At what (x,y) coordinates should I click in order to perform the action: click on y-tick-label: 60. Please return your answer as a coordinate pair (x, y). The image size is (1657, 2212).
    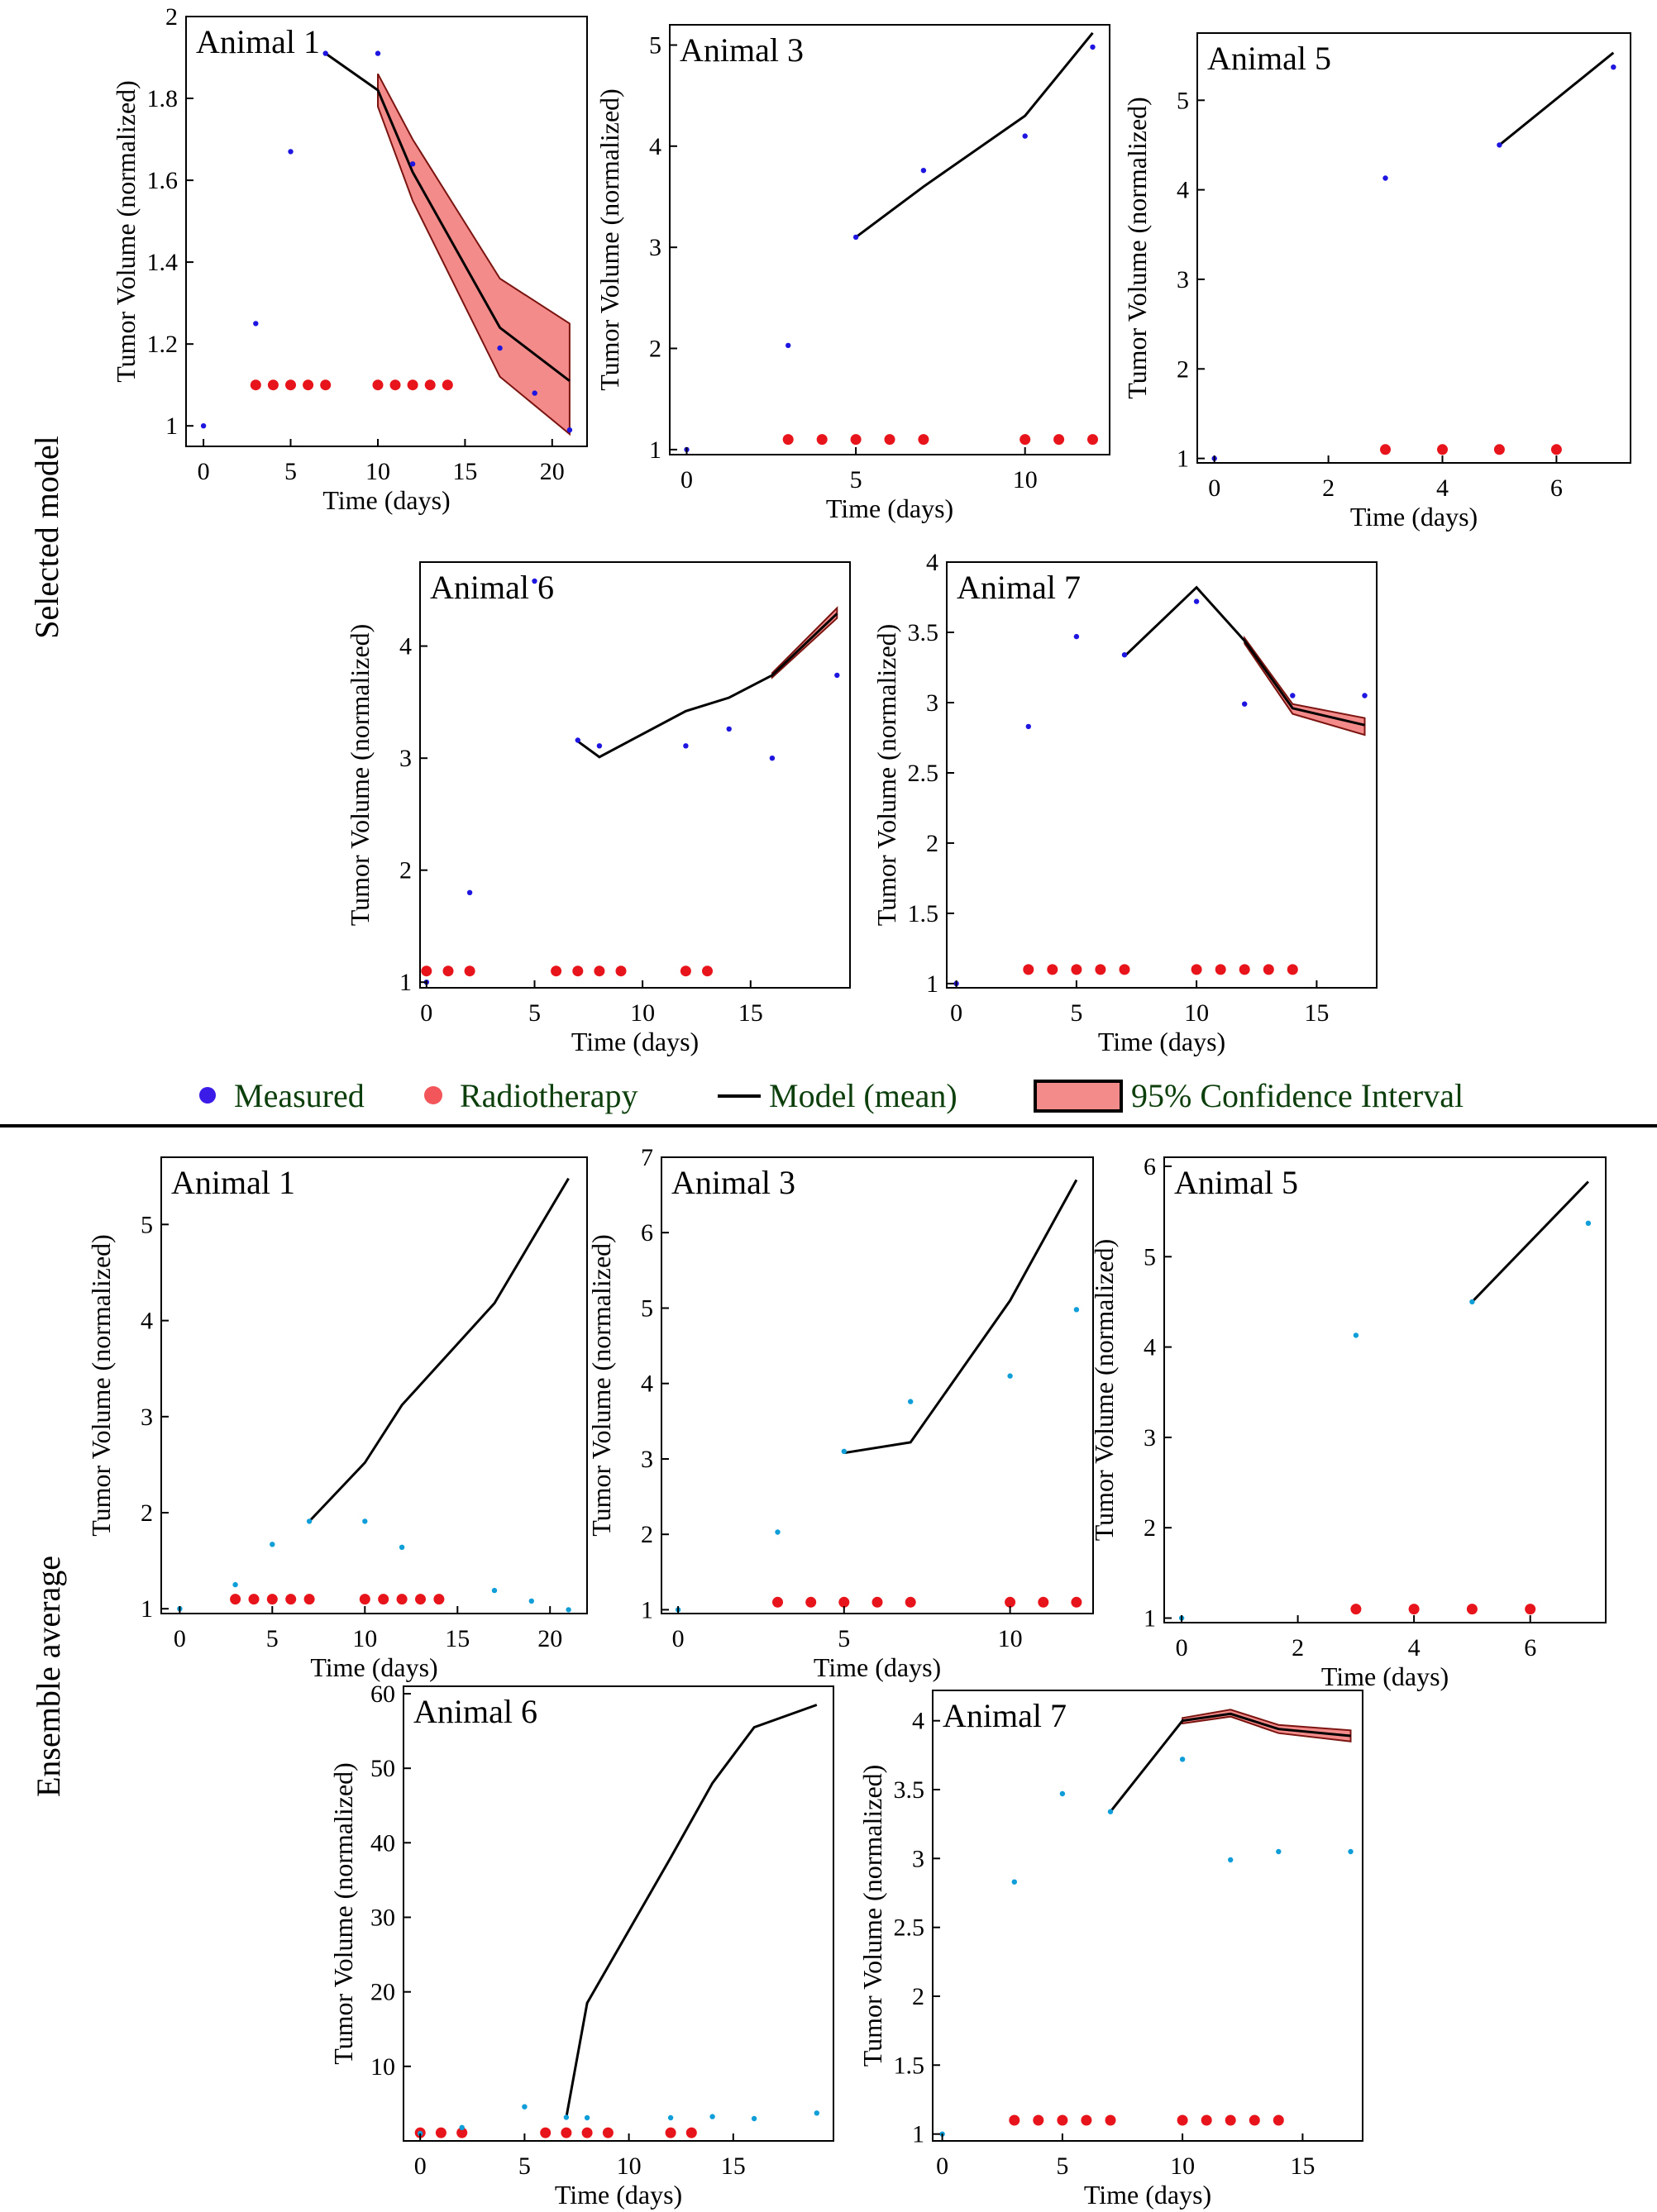
    Looking at the image, I should click on (382, 1694).